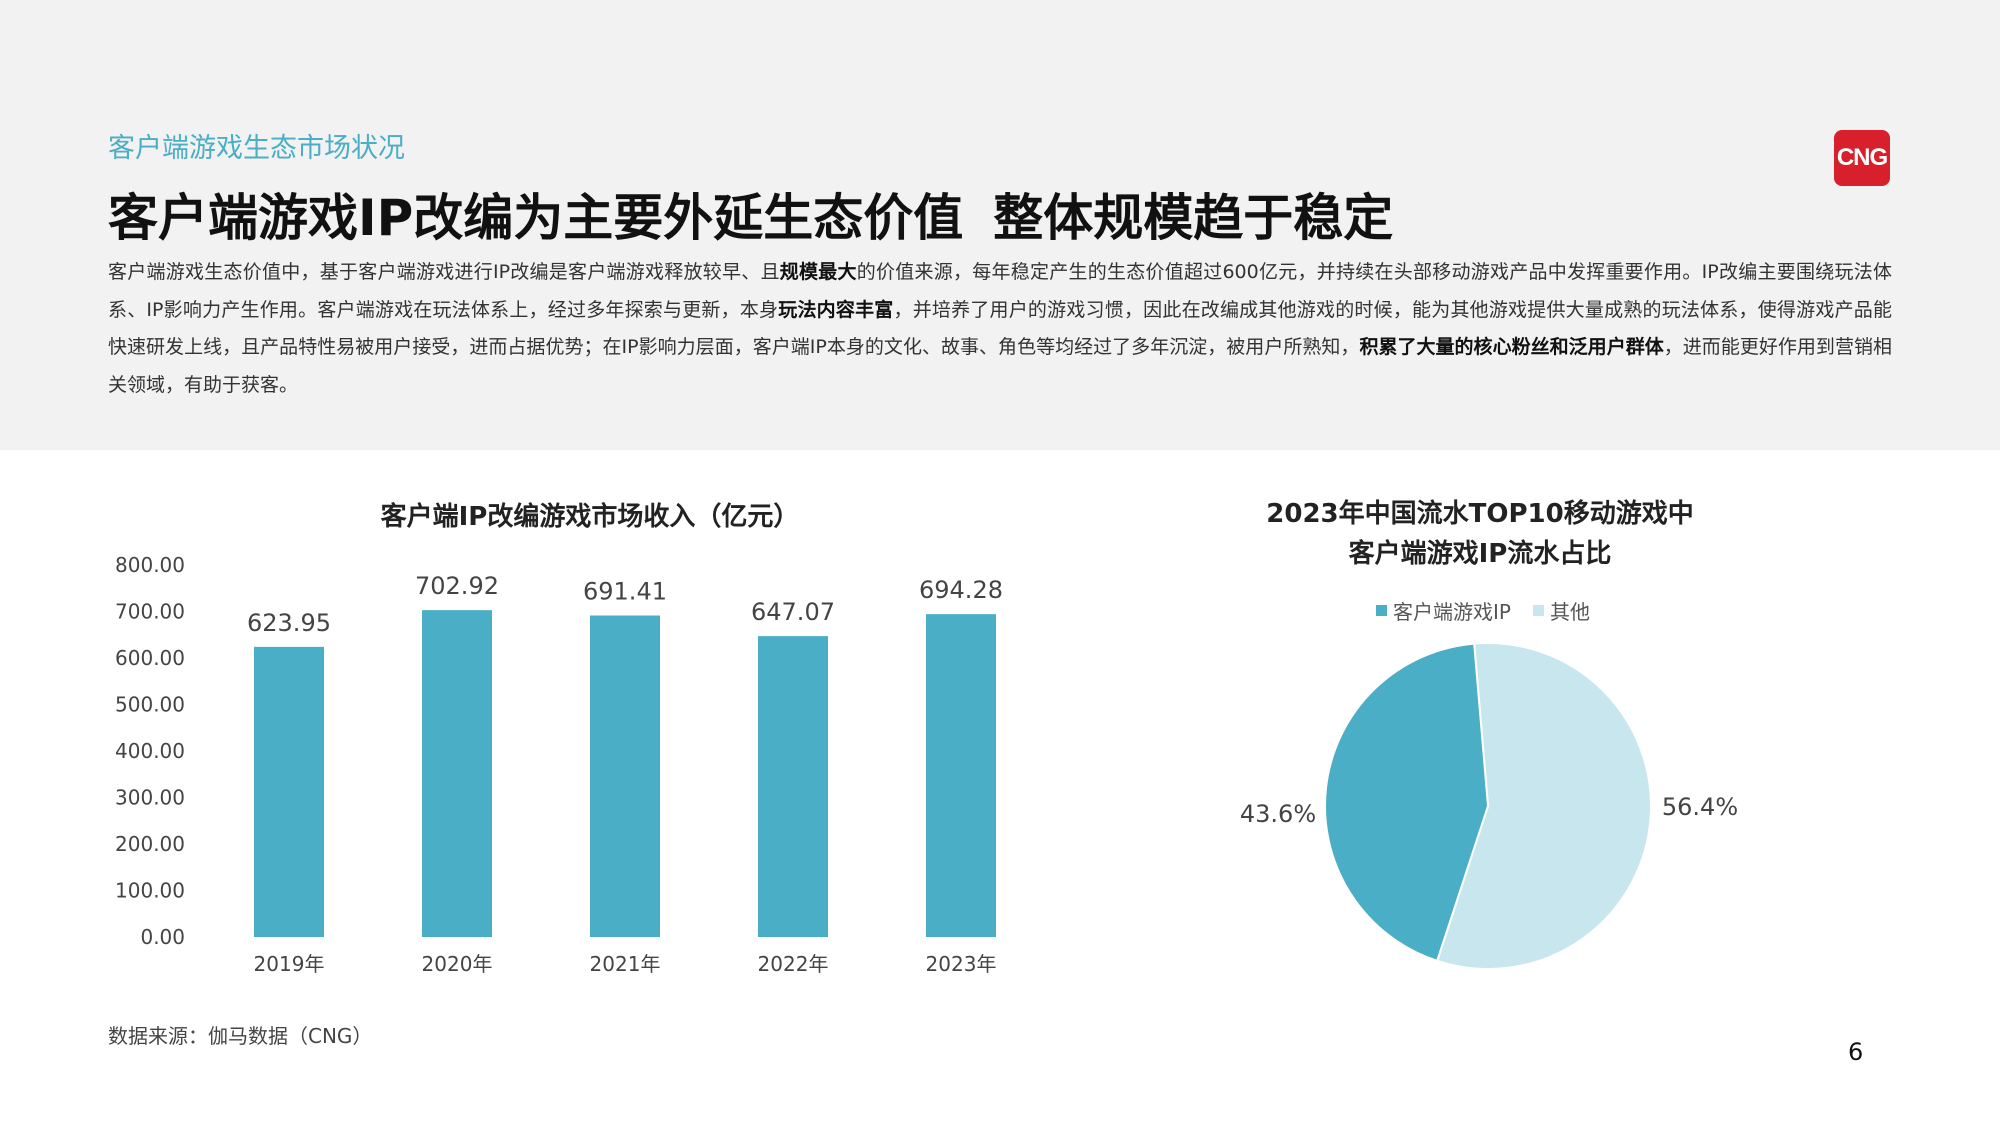  What do you see at coordinates (289, 964) in the screenshot?
I see `x-tick-label: 2019年` at bounding box center [289, 964].